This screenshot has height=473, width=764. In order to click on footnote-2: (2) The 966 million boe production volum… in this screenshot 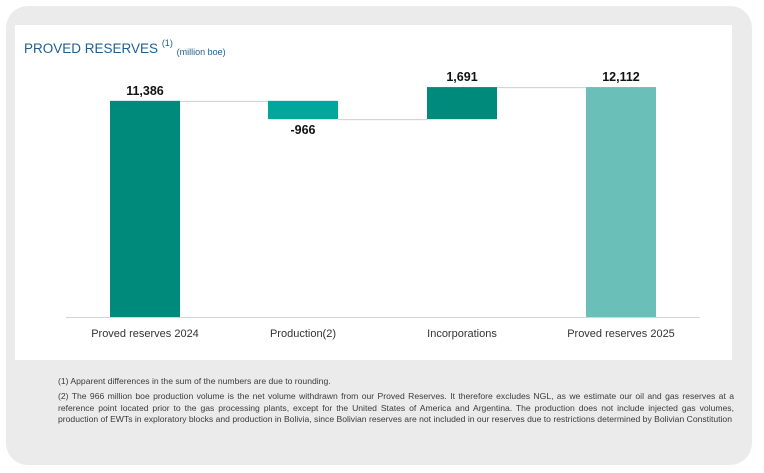, I will do `click(396, 407)`.